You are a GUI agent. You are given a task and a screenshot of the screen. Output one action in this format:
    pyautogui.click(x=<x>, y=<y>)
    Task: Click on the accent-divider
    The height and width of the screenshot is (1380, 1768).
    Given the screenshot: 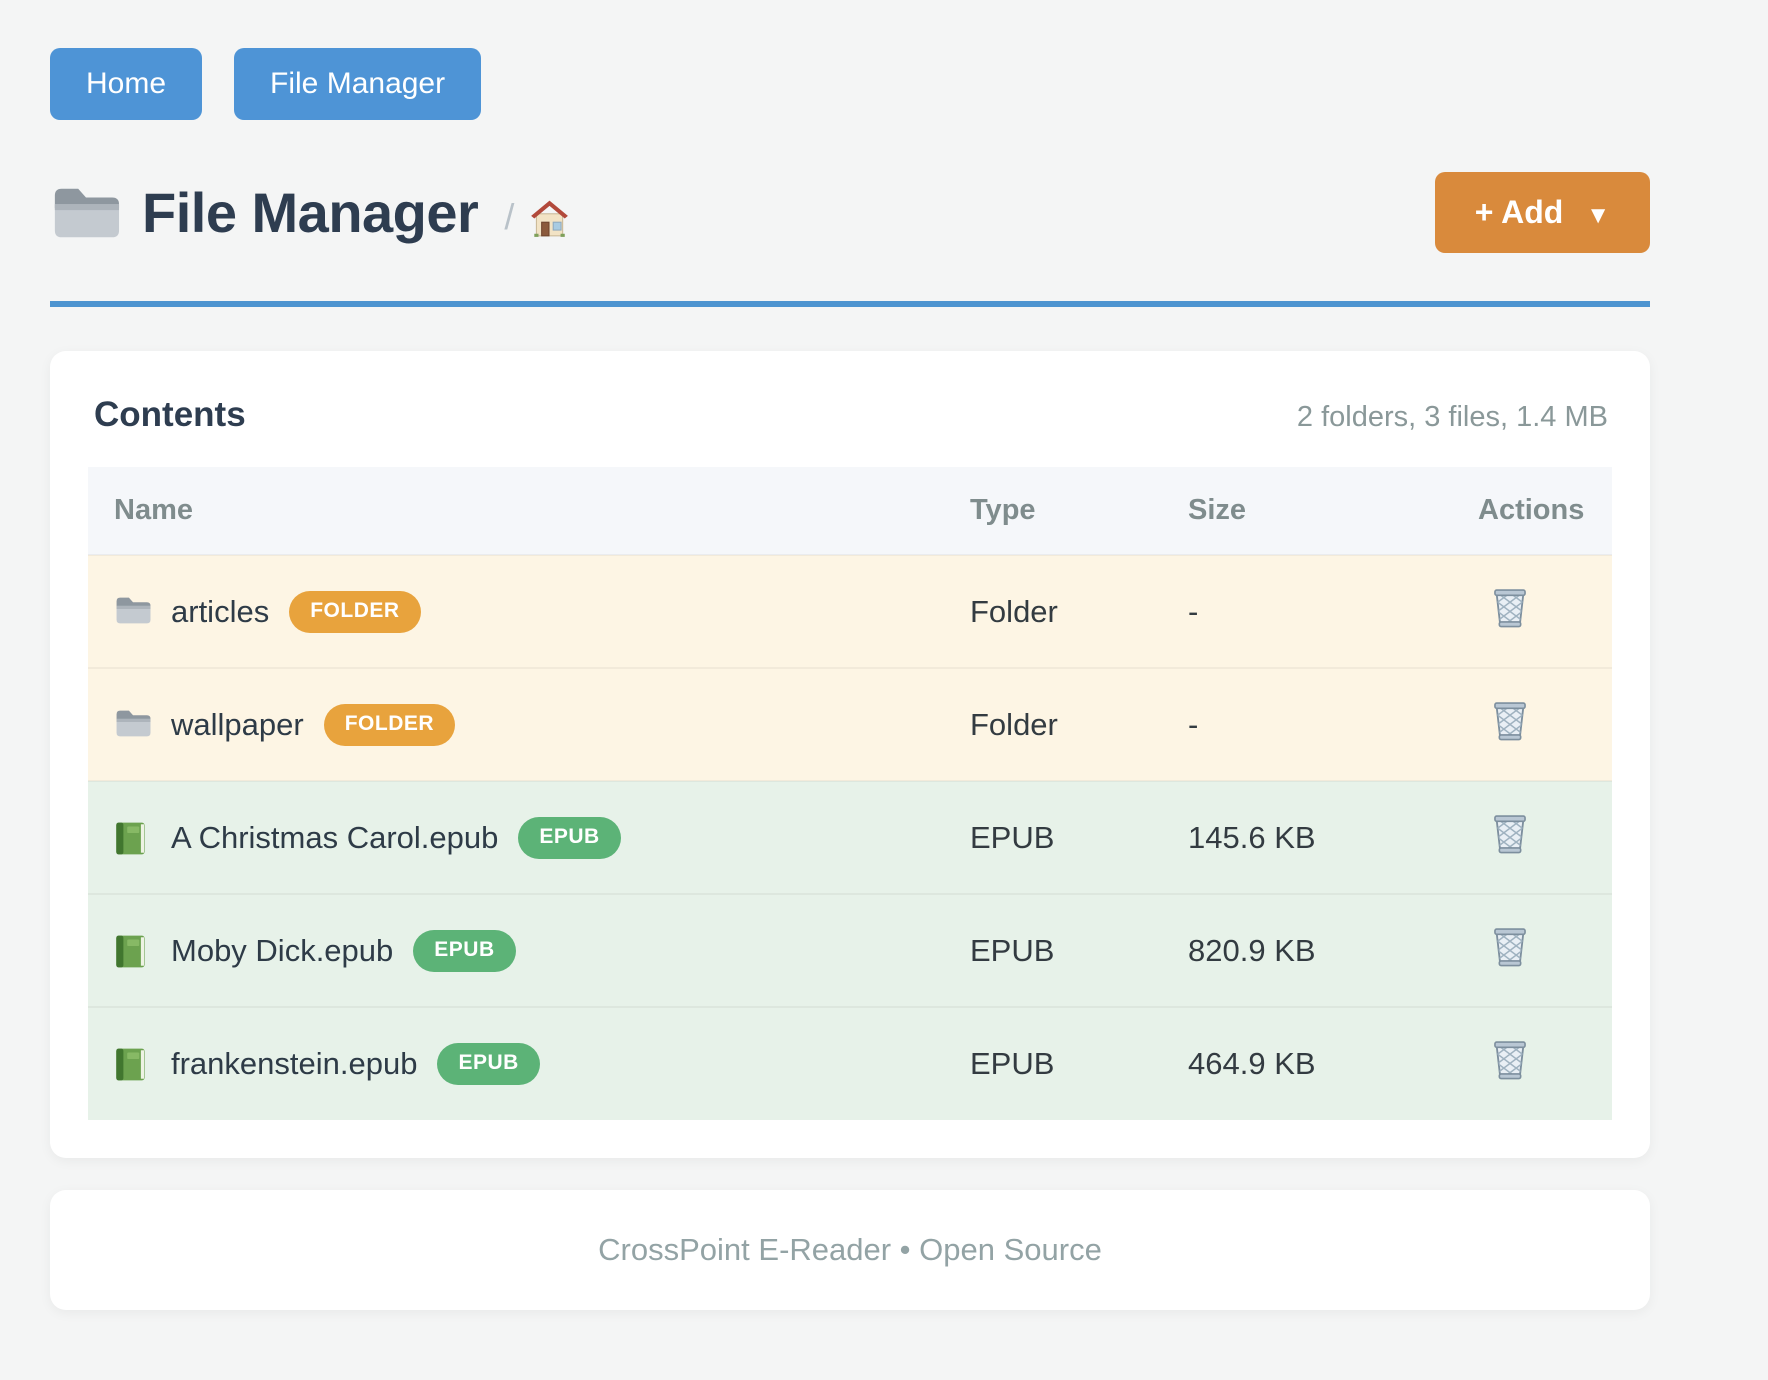 What is the action you would take?
    pyautogui.click(x=850, y=304)
    